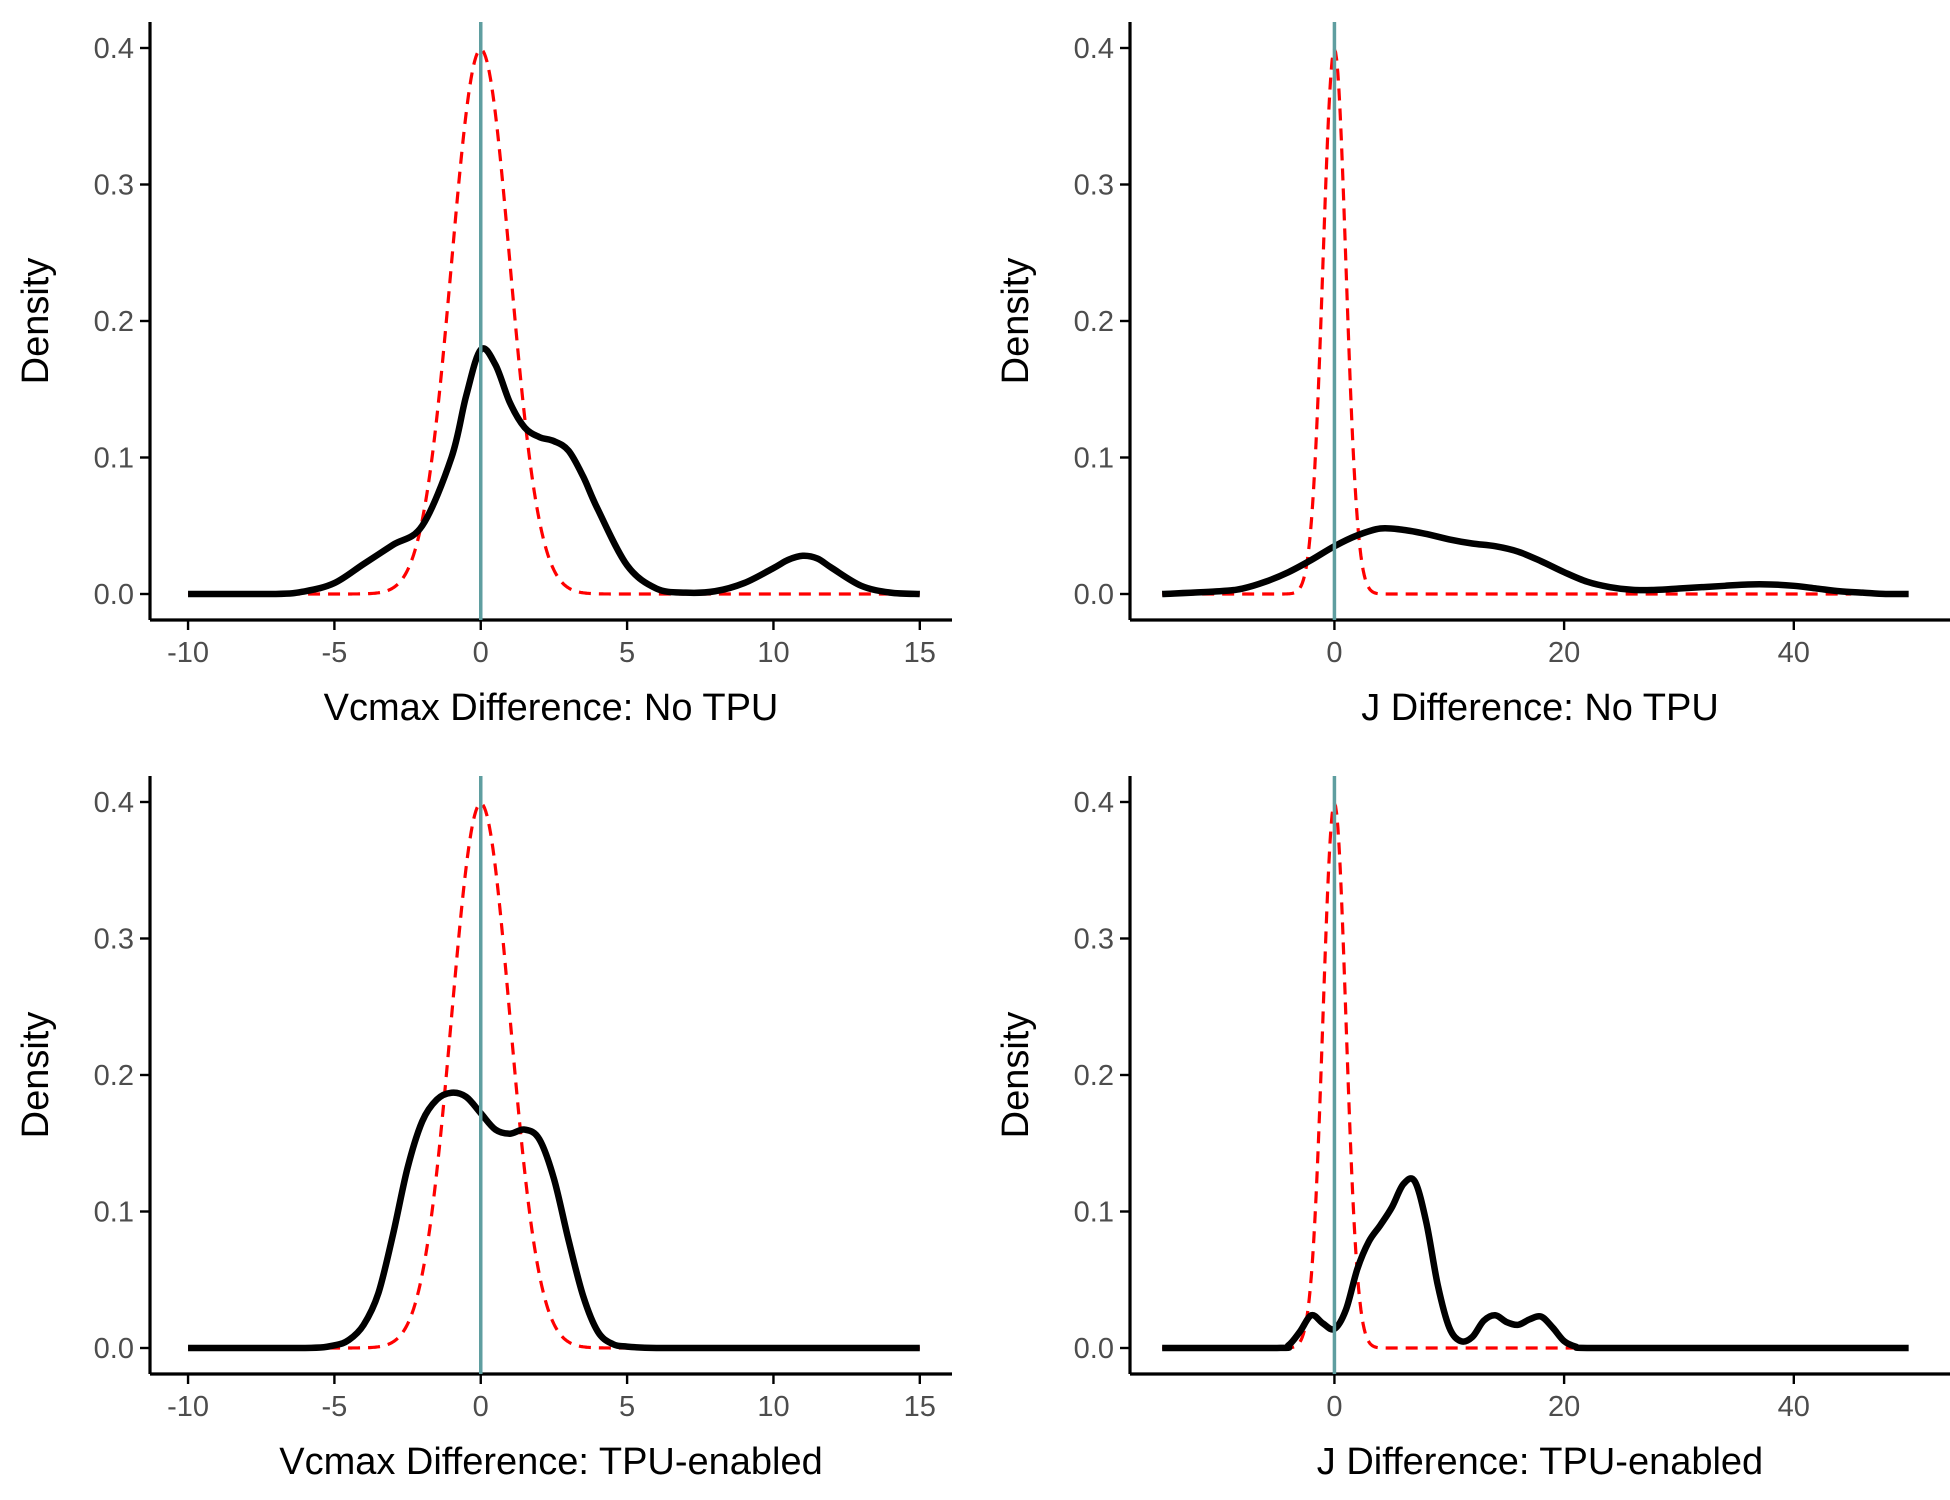 This screenshot has width=1950, height=1500. Describe the element at coordinates (551, 708) in the screenshot. I see `x-axis-title: Vcmax Difference: No TPU` at that location.